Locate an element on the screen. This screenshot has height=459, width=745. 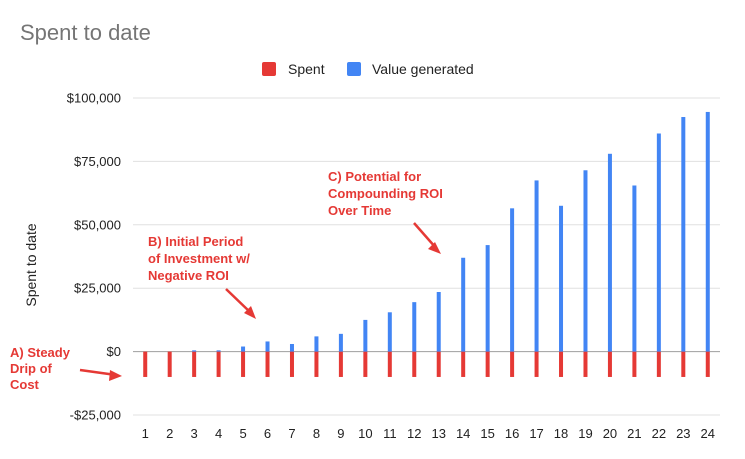
x-tick-label: 8 is located at coordinates (316, 433).